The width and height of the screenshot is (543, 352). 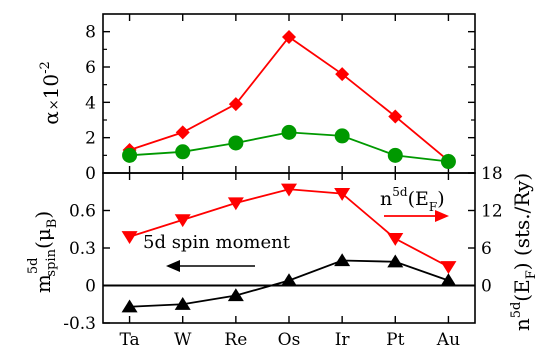 I want to click on top-y-tick-label: 2, so click(x=90, y=139).